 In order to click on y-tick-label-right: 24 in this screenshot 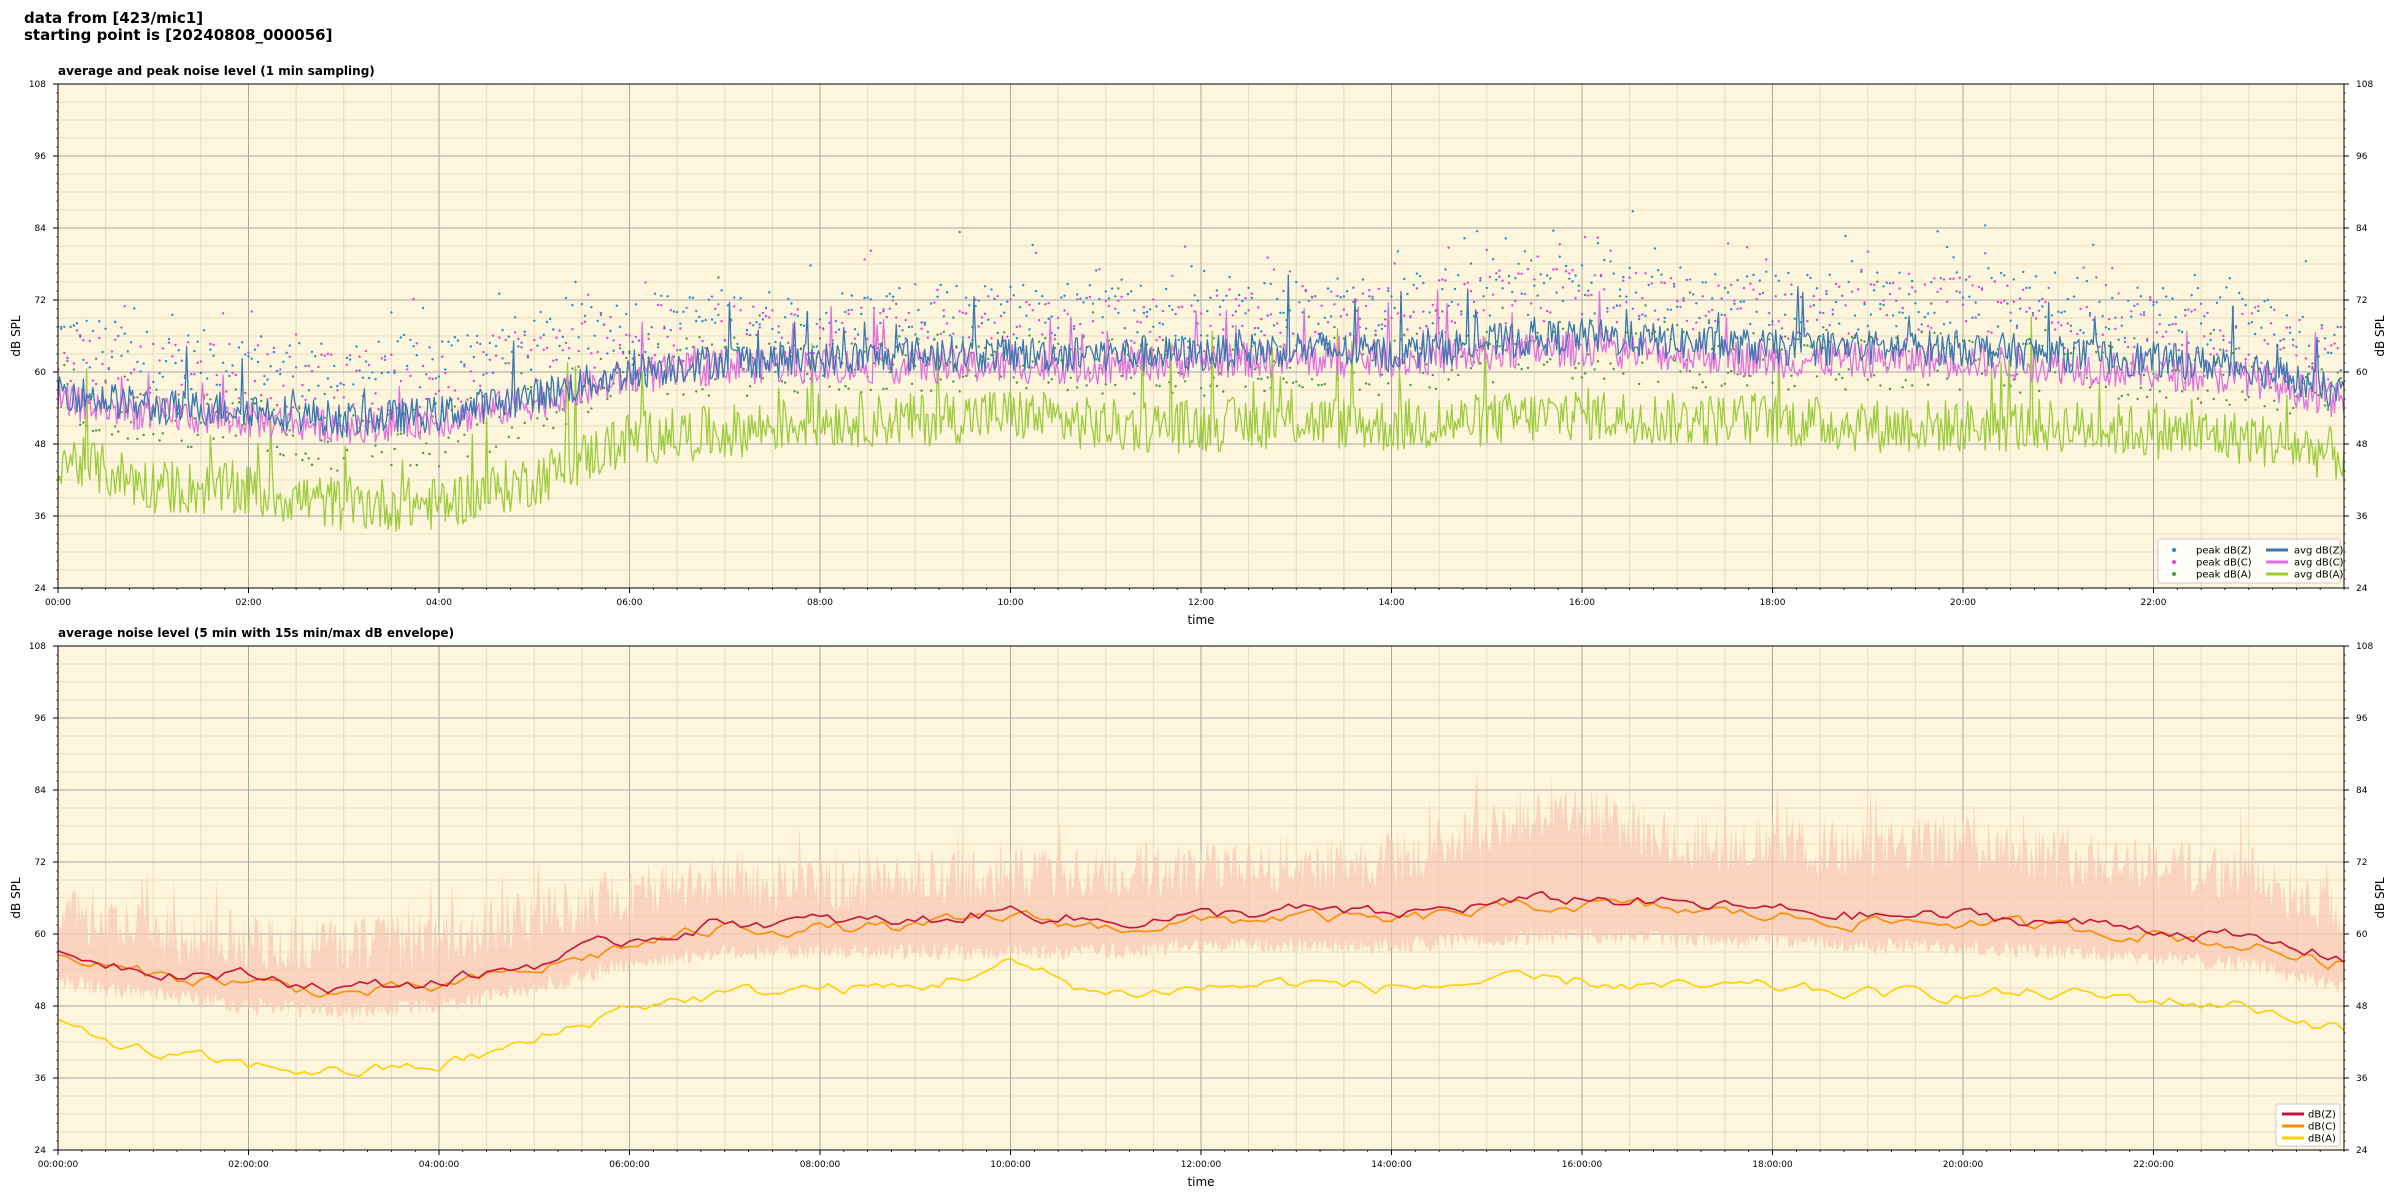, I will do `click(2362, 1151)`.